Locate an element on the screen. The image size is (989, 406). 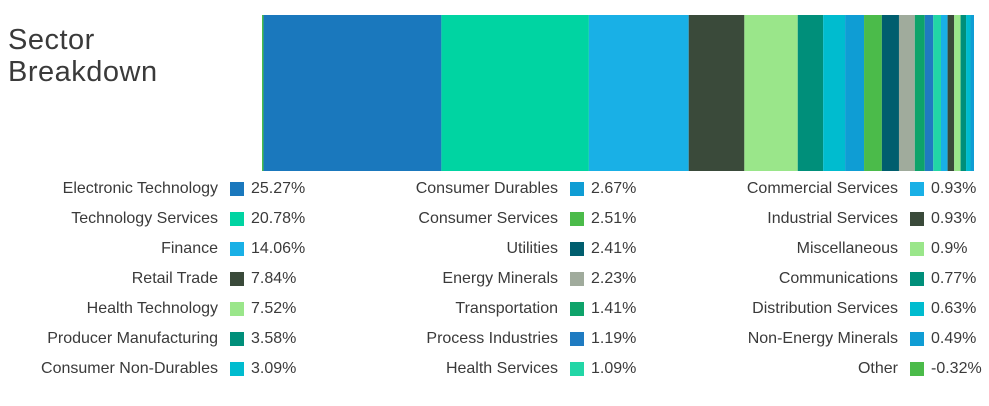
legend-value: 0.49% is located at coordinates (954, 338).